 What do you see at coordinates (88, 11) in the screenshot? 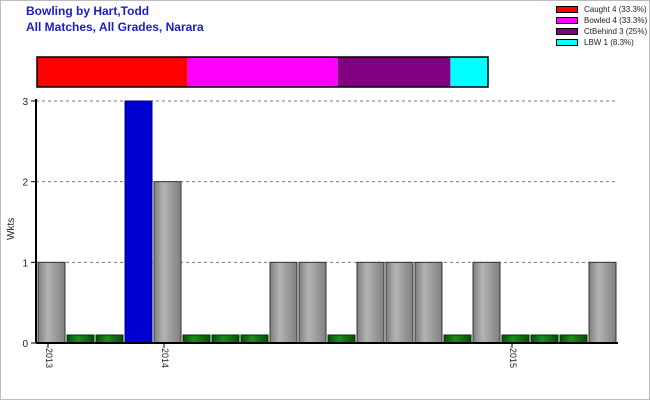
I see `chart-title: Bowling by Hart,Todd` at bounding box center [88, 11].